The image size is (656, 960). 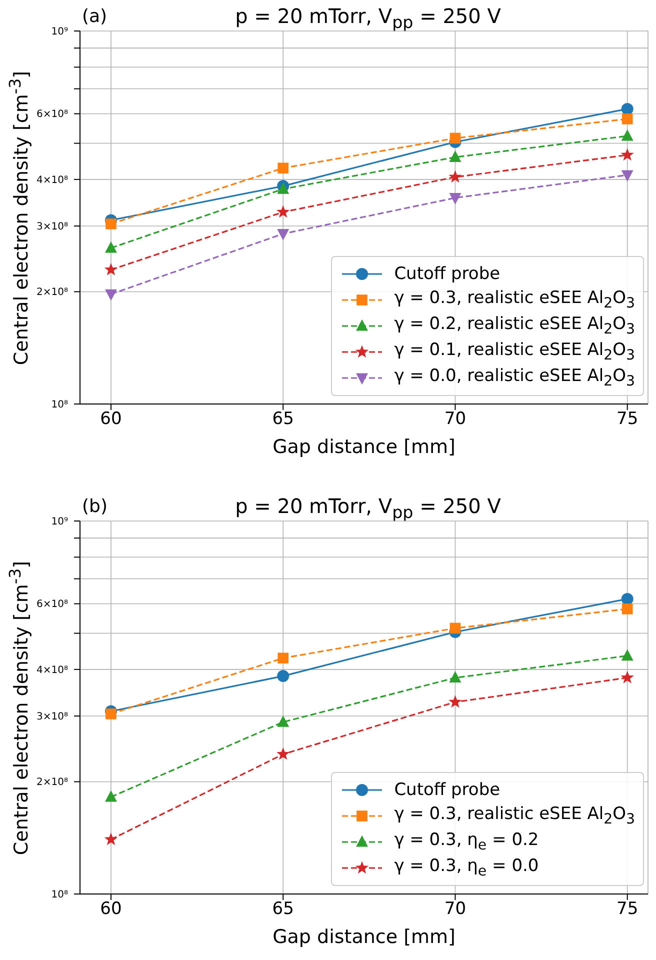 I want to click on text: (a), so click(x=95, y=16).